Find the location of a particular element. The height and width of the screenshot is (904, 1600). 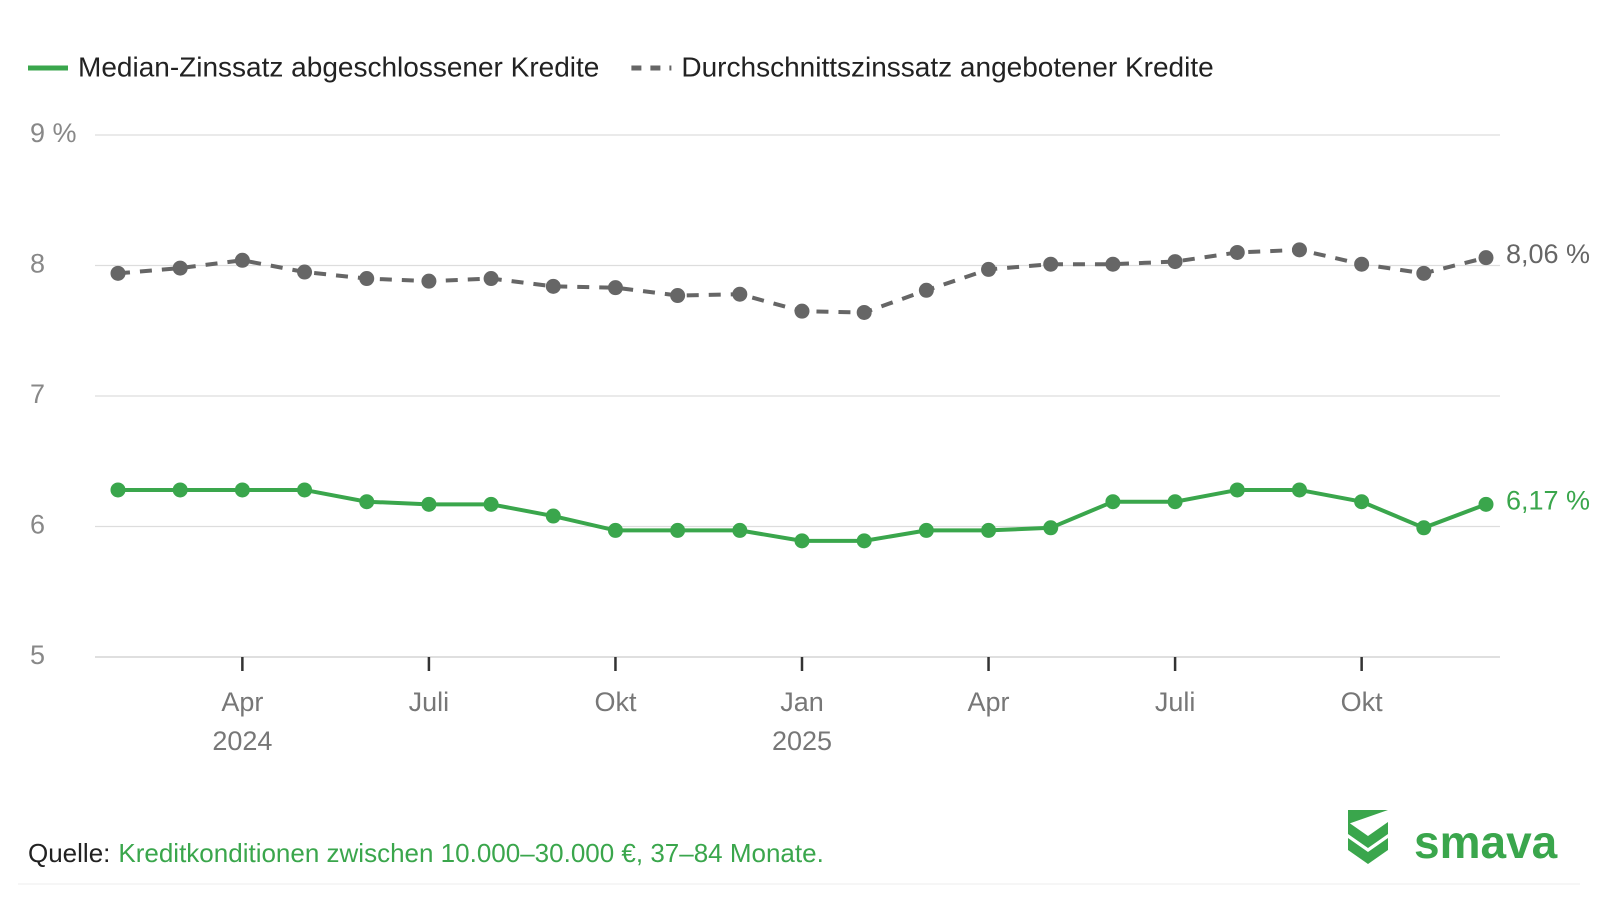

y-tick-label: 5 is located at coordinates (37, 655).